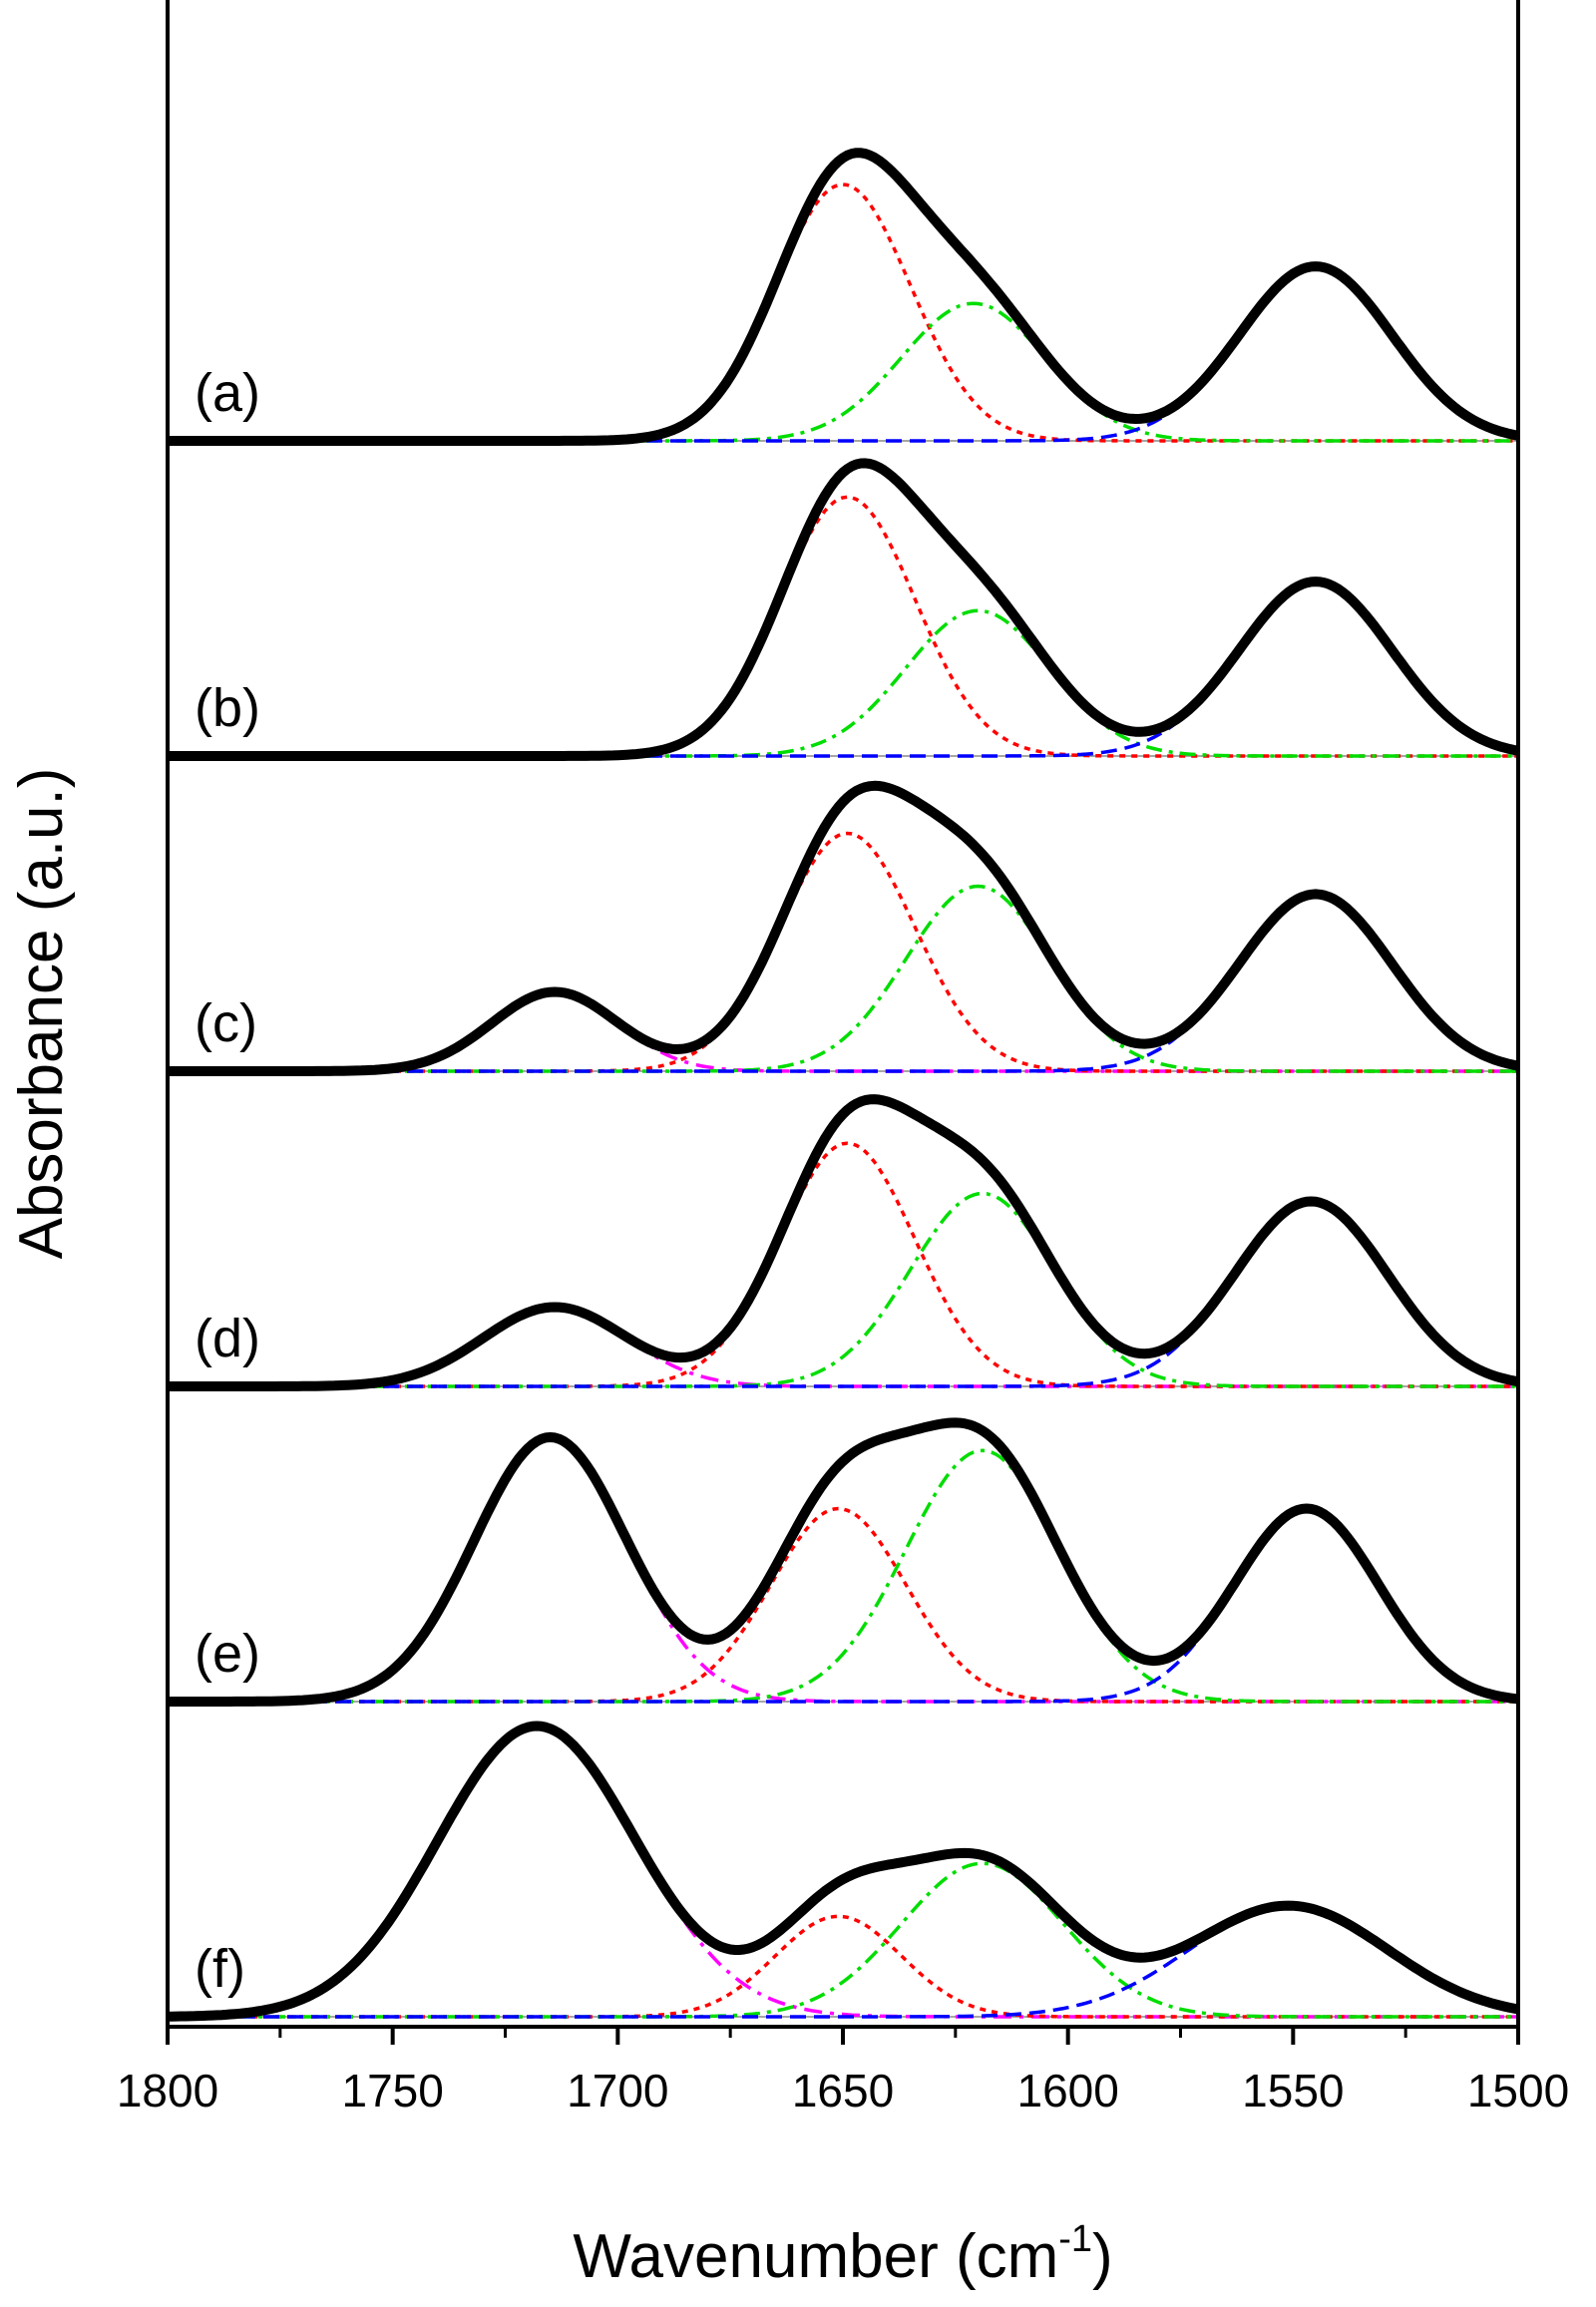 The width and height of the screenshot is (1596, 2307). I want to click on panel-f: (f), so click(843, 1871).